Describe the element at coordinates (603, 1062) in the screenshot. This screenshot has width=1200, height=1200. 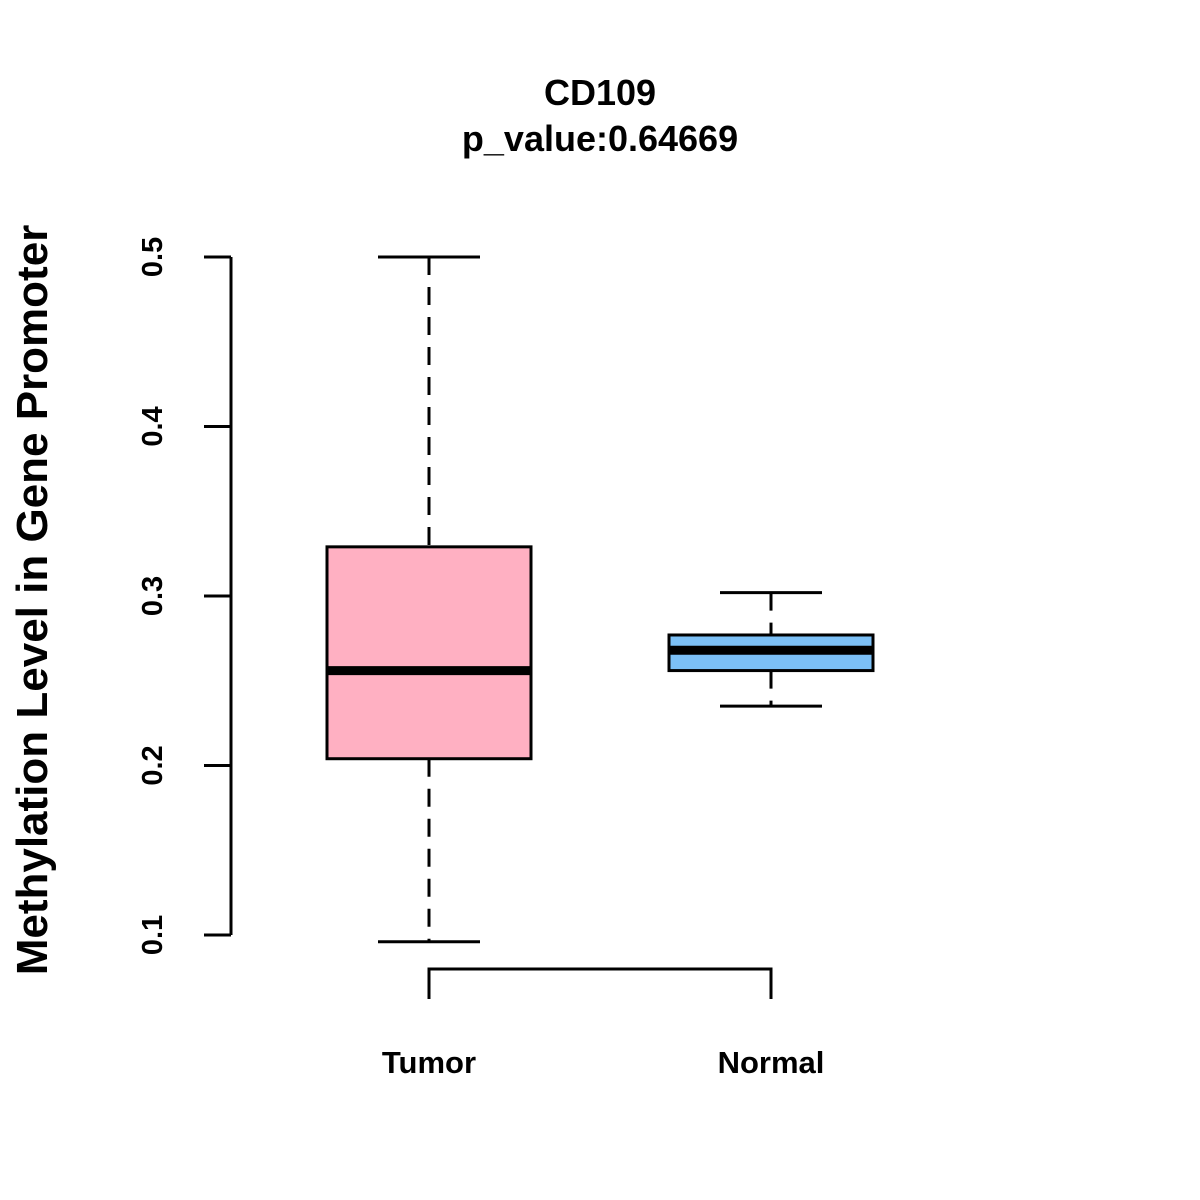
I see `x-category-labels: Tumor Normal` at that location.